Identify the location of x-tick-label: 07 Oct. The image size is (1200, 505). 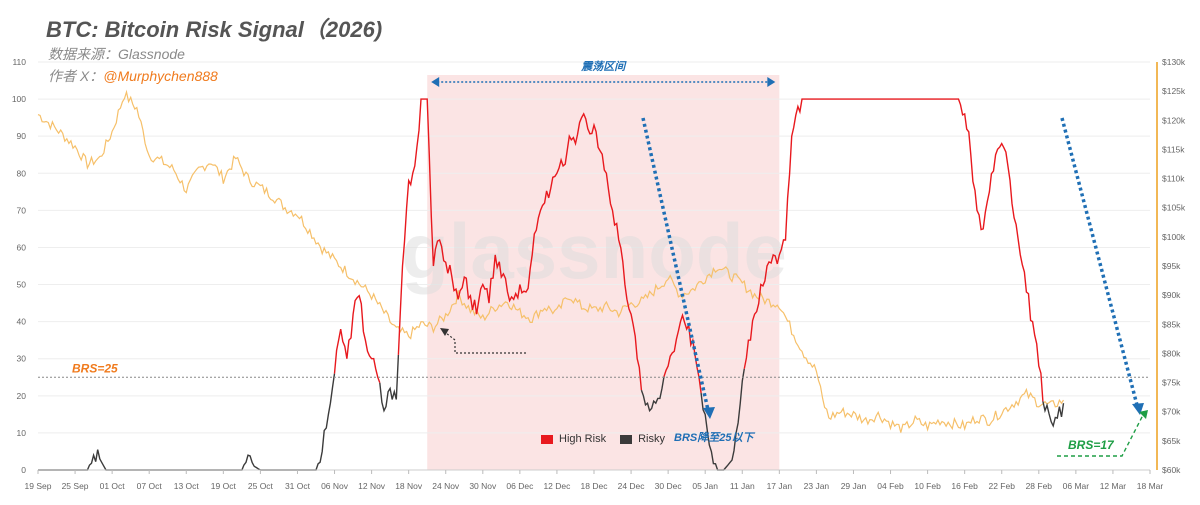
(150, 486).